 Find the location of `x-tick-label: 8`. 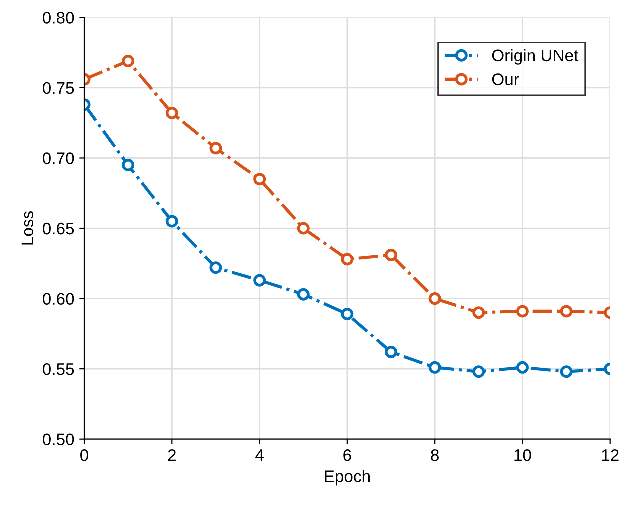

x-tick-label: 8 is located at coordinates (435, 456).